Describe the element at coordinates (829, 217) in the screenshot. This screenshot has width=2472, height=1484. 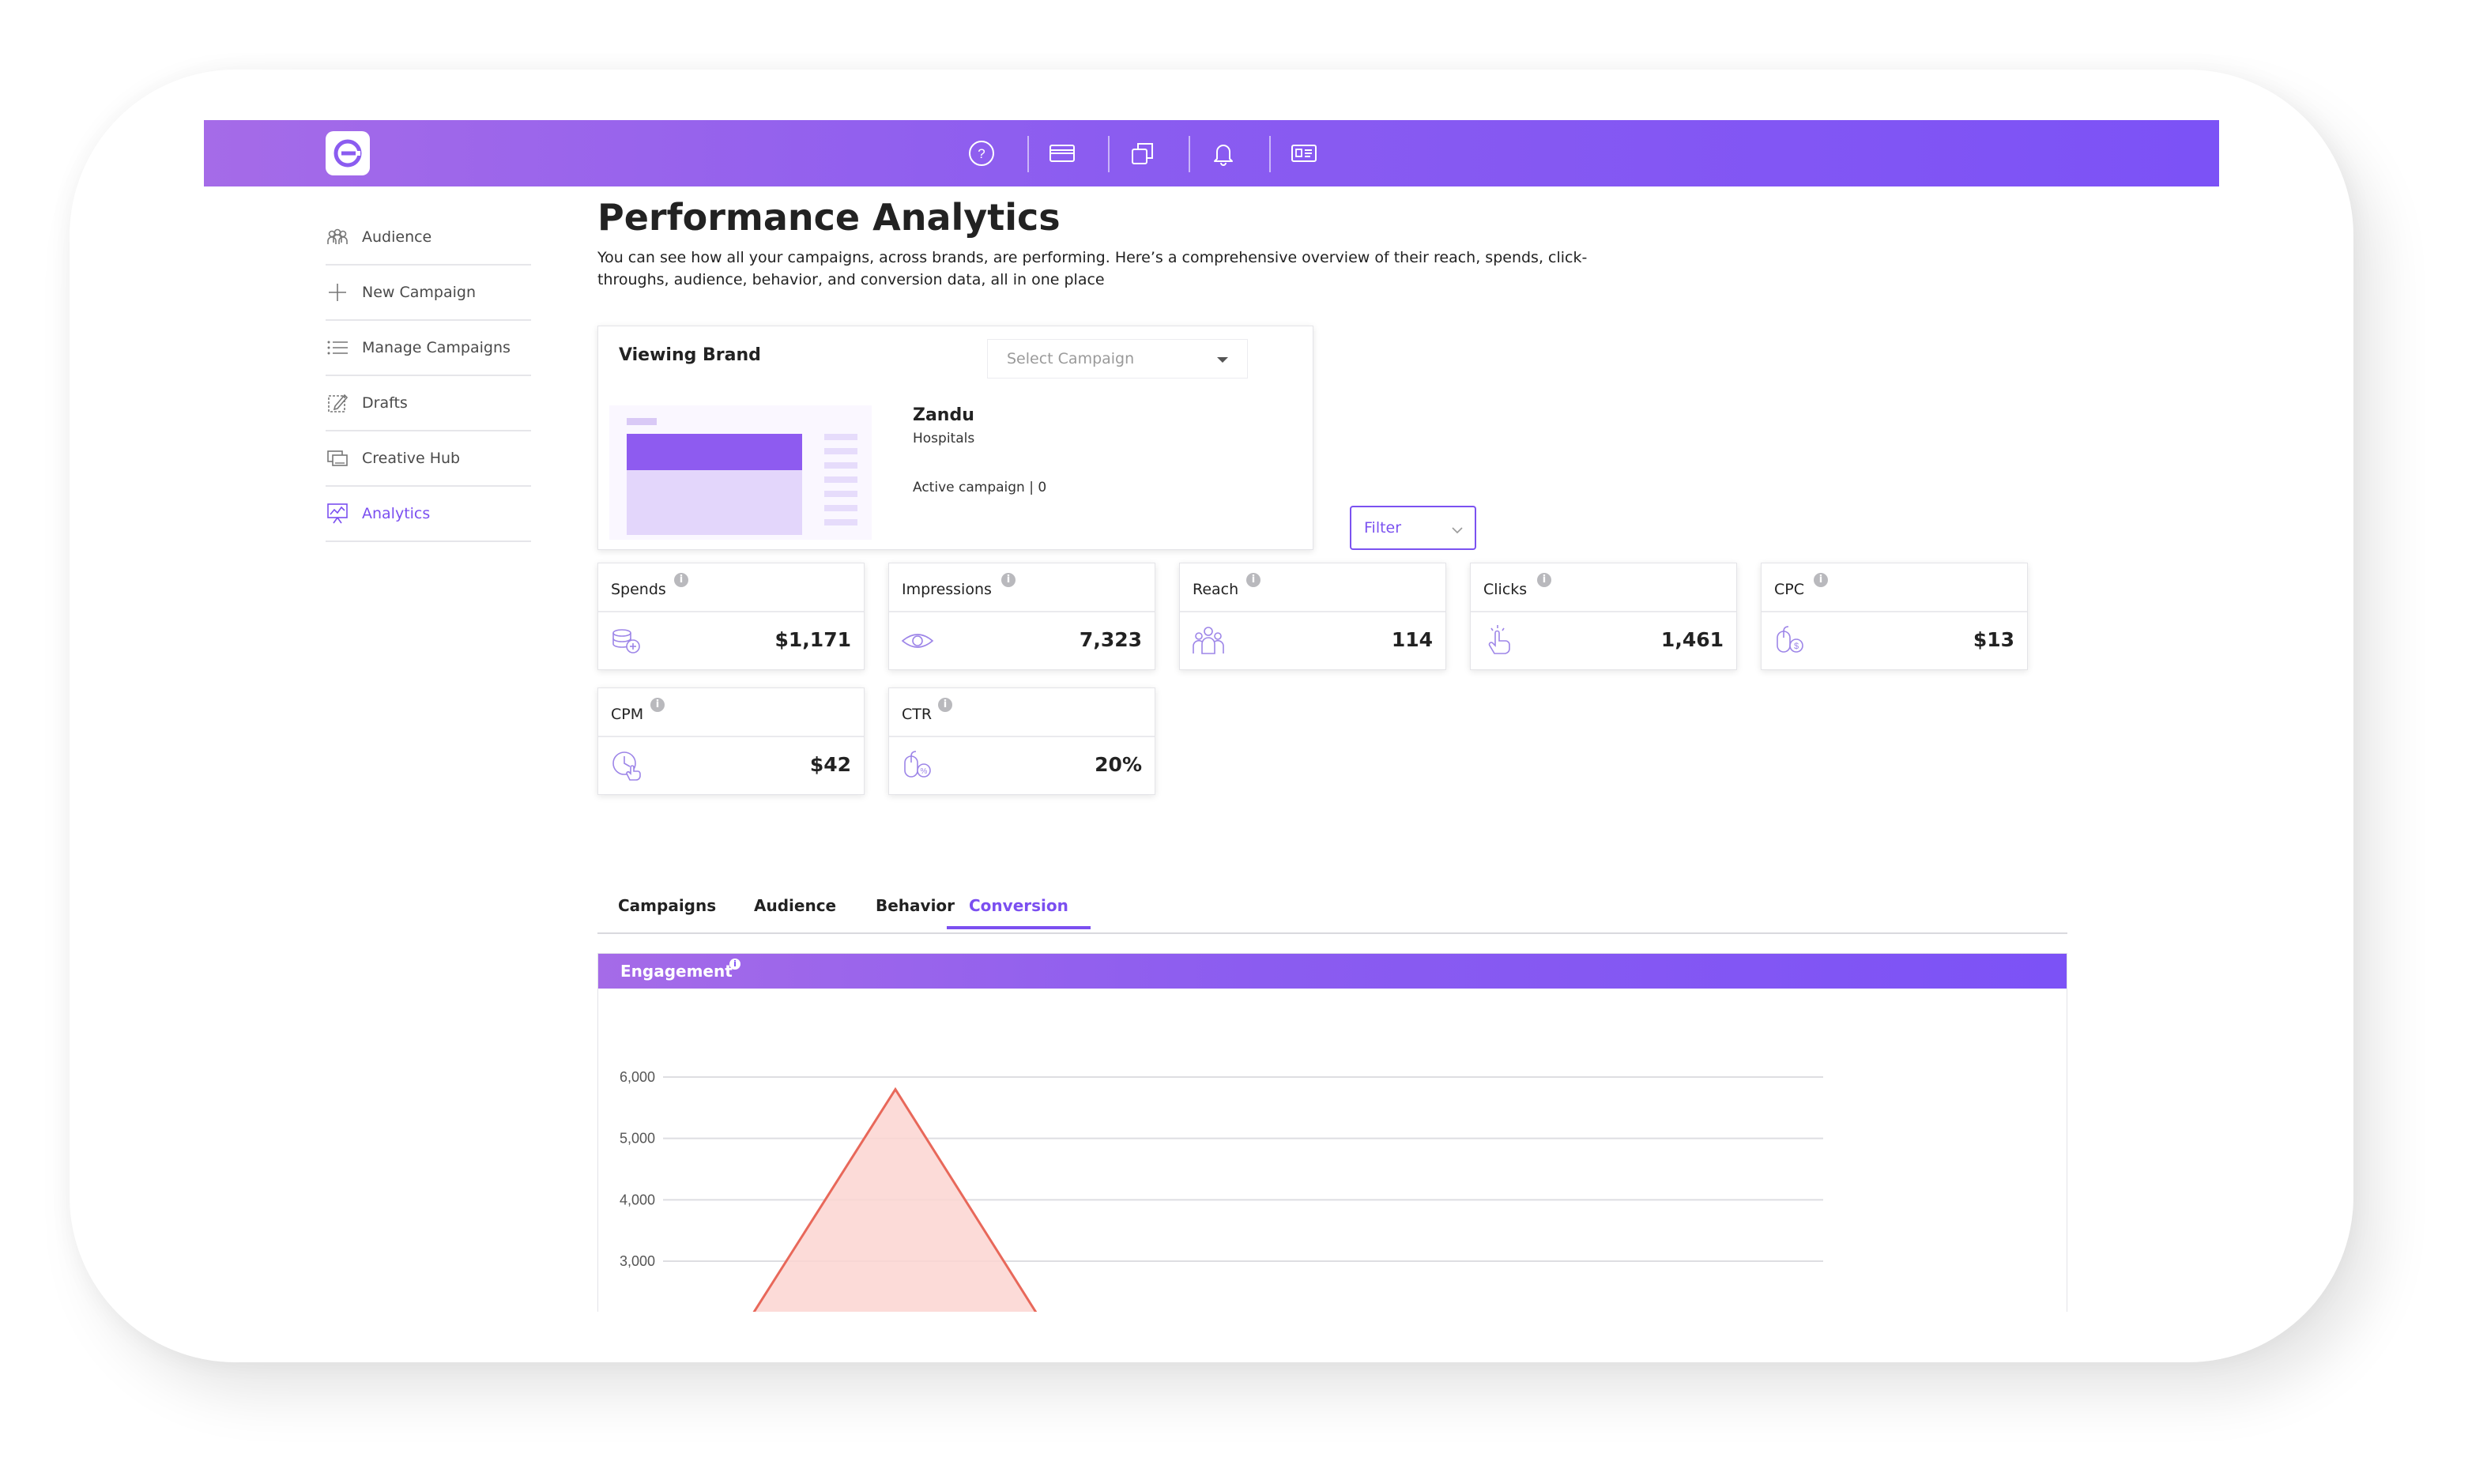
I see `page-title: Performance Analytics` at that location.